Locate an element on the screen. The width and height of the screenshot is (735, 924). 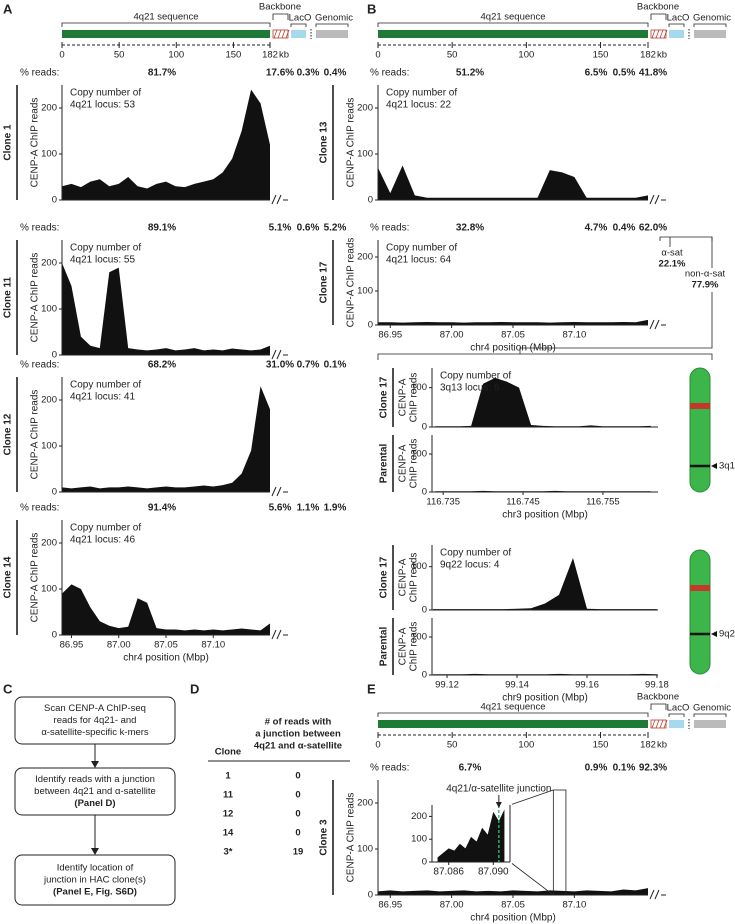
reads-value: 0.3% is located at coordinates (308, 73).